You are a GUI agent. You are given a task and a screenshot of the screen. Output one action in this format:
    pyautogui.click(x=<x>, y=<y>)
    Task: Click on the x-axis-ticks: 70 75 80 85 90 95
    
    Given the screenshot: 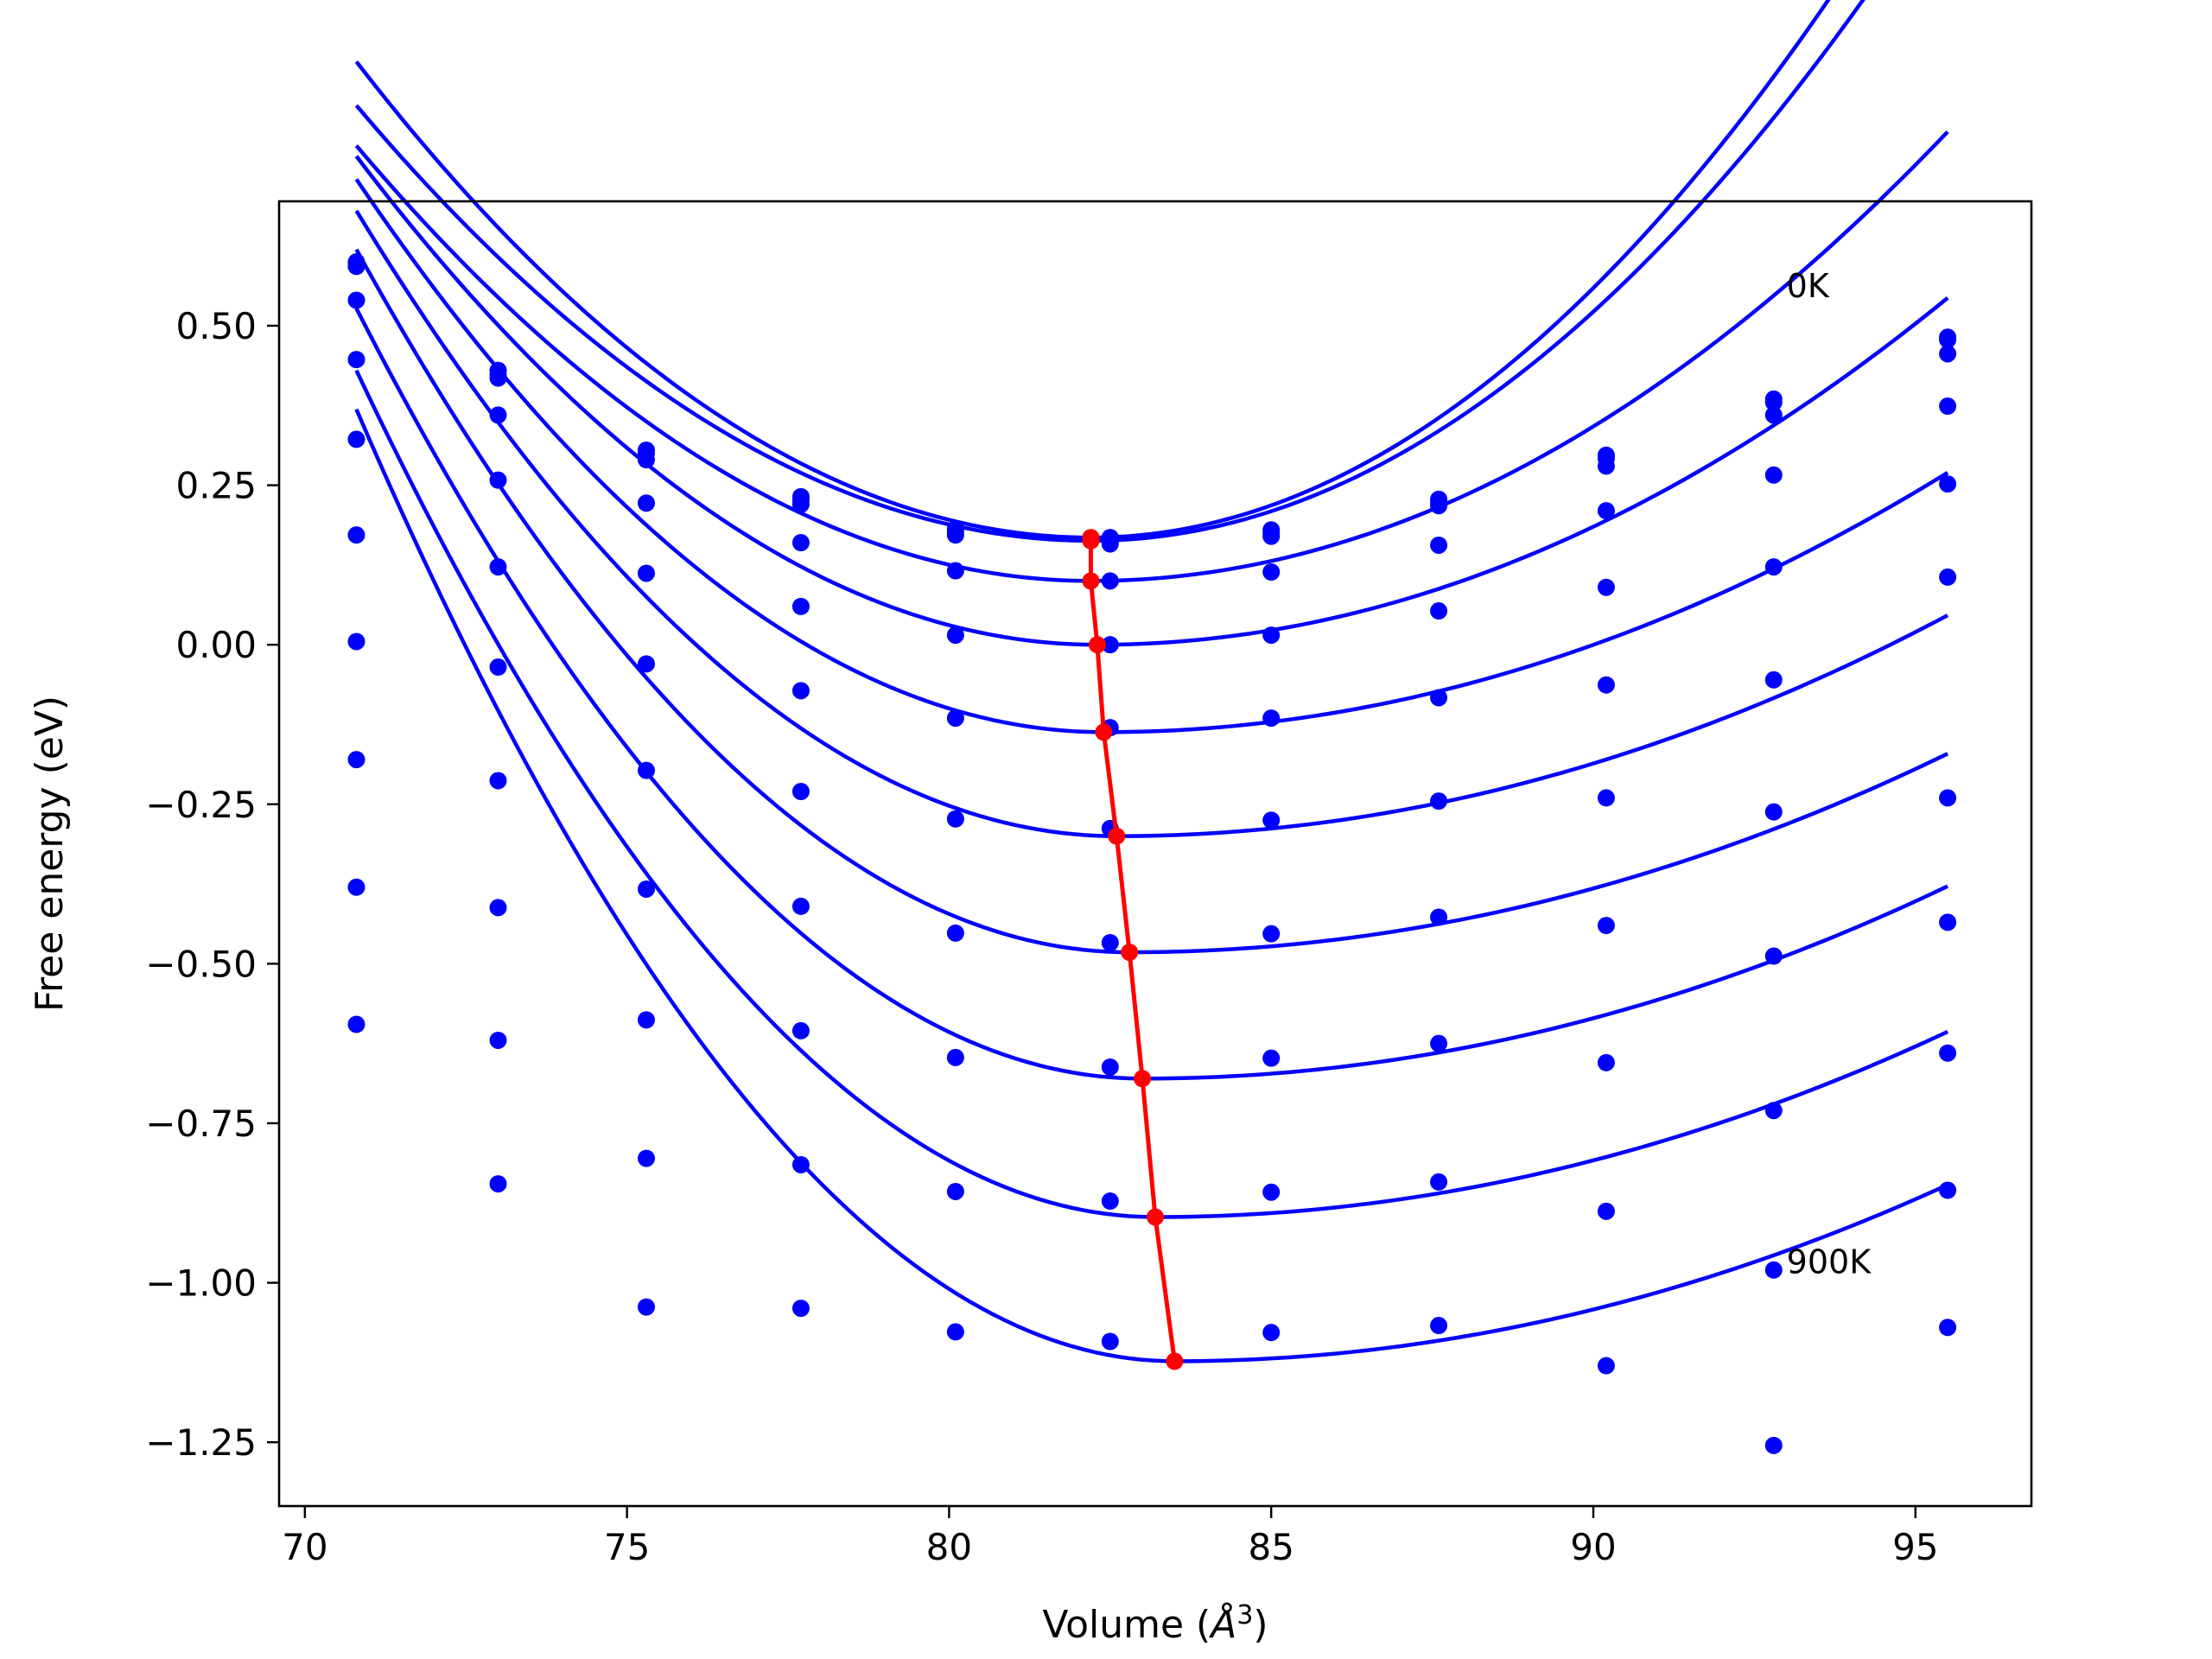 What is the action you would take?
    pyautogui.click(x=1110, y=1537)
    